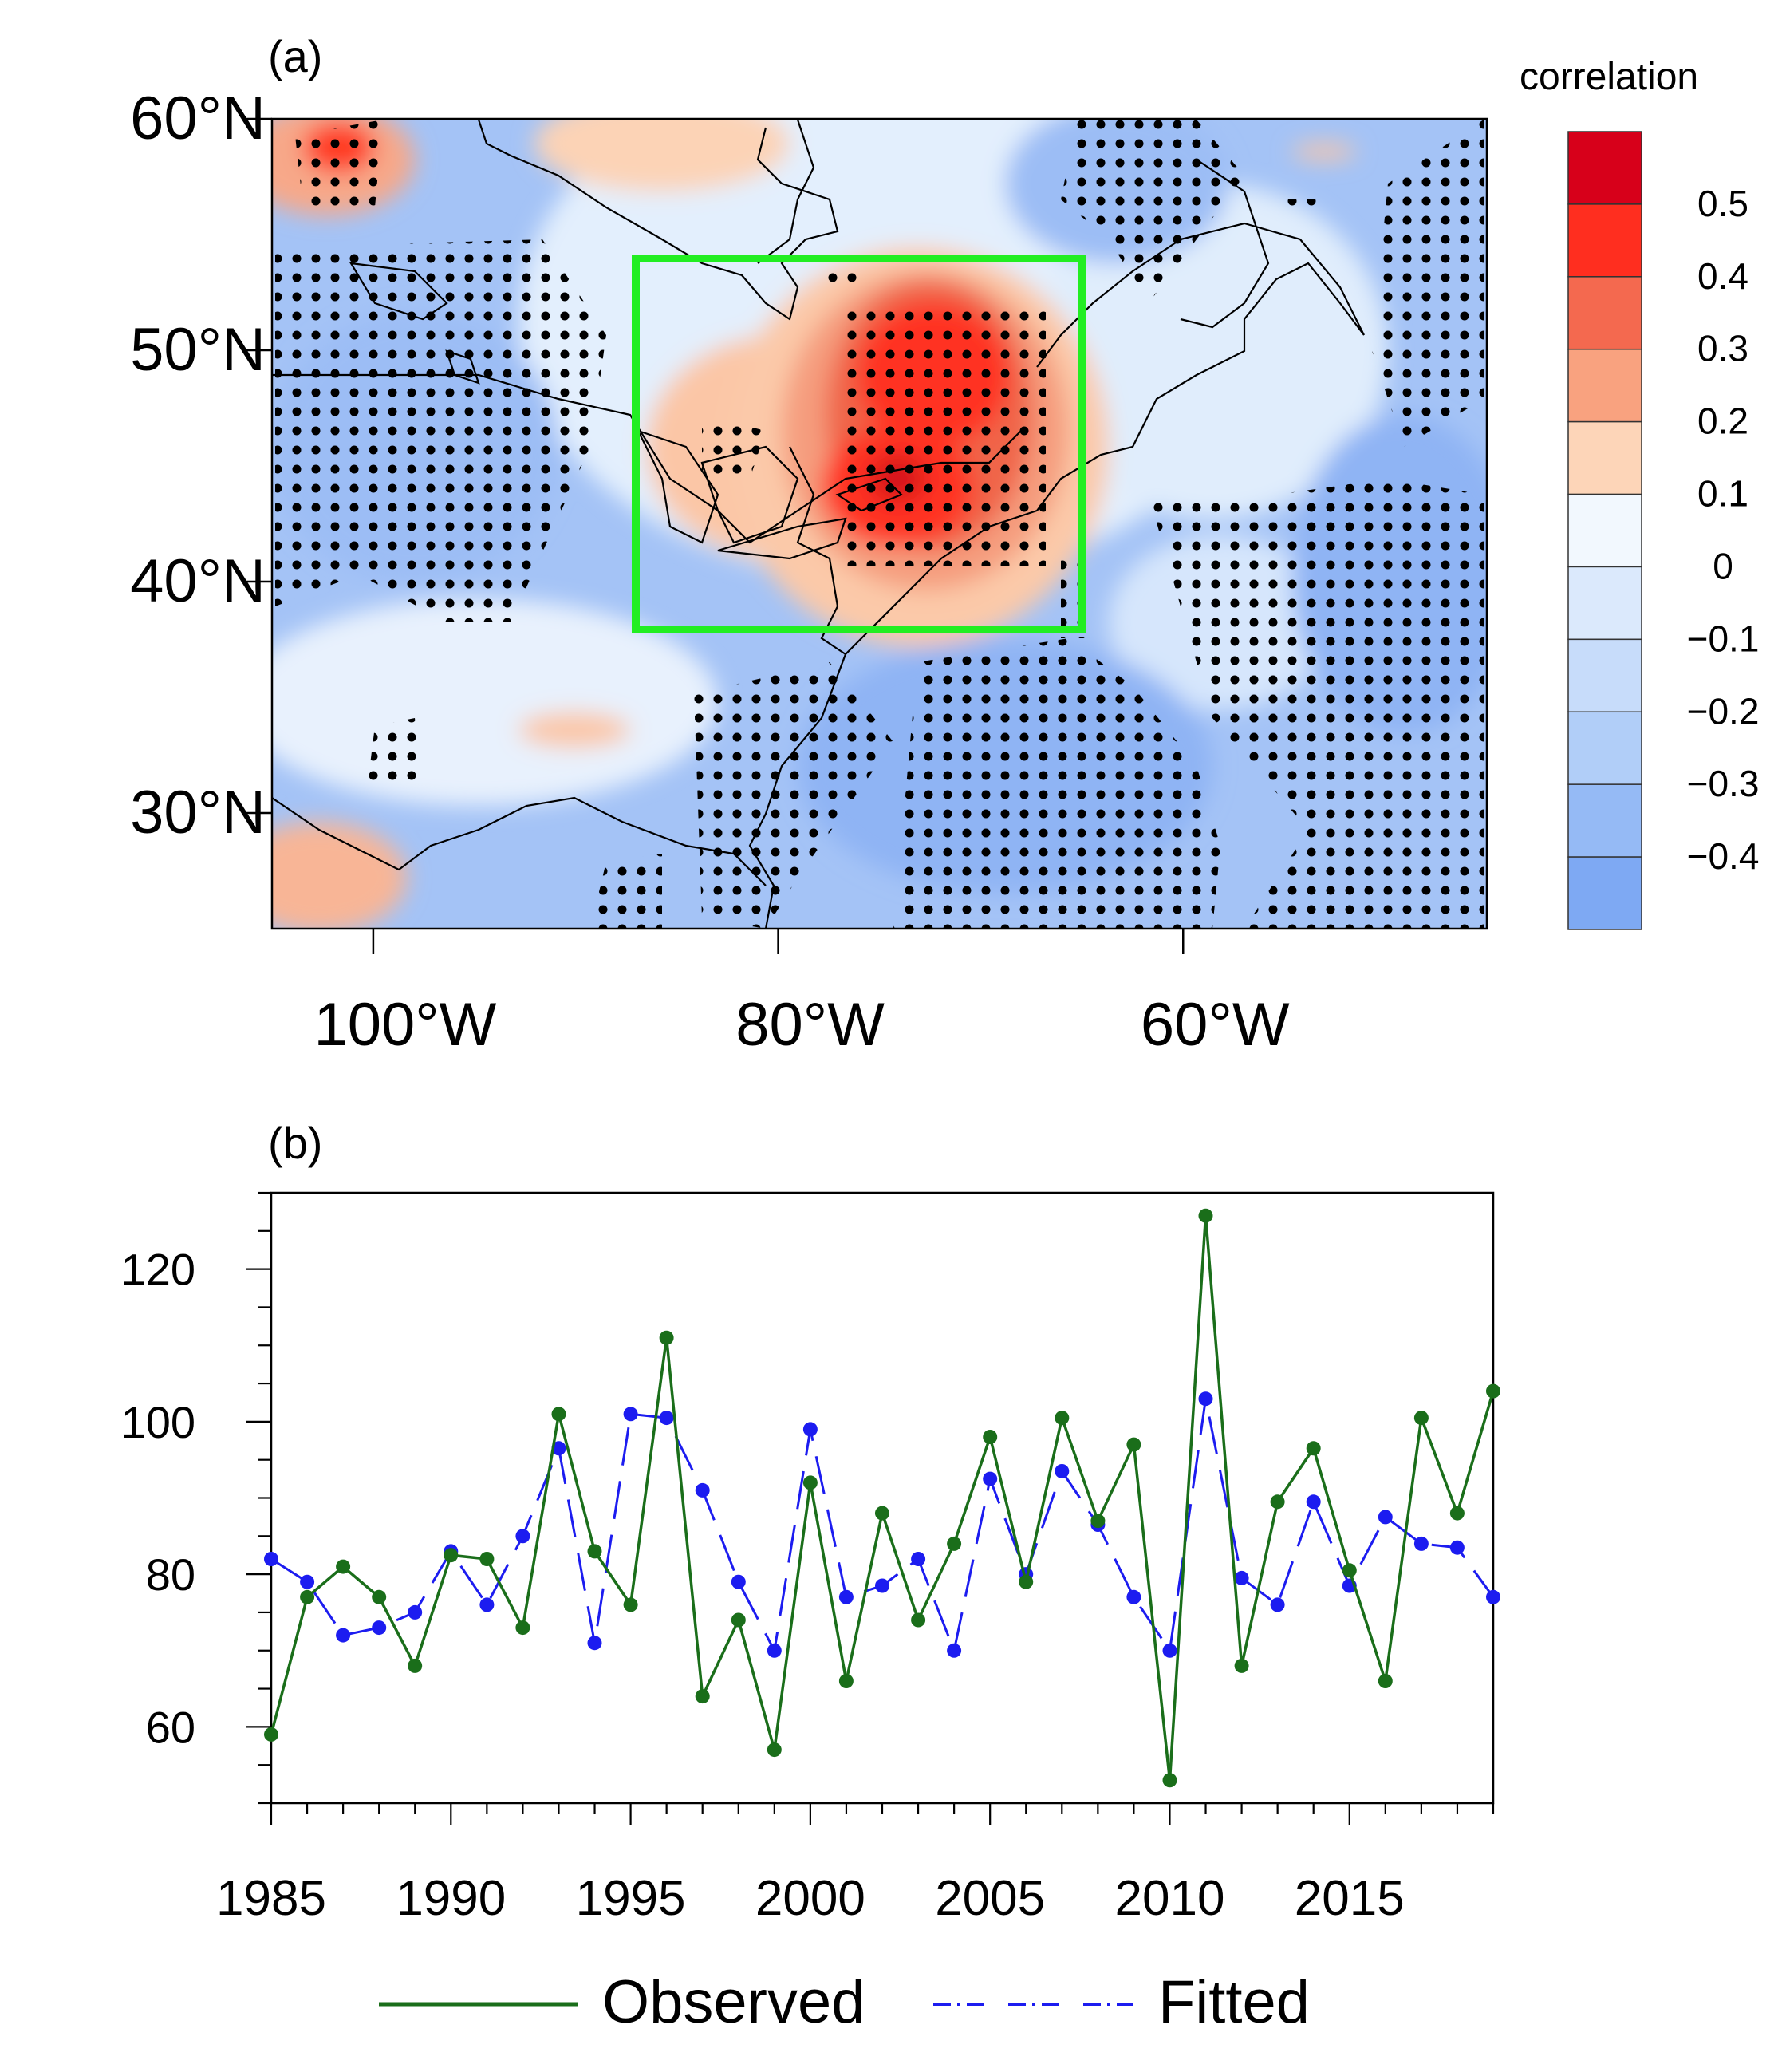 This screenshot has width=1778, height=2072. Describe the element at coordinates (1215, 1025) in the screenshot. I see `lon-tick-label: 60°W` at that location.